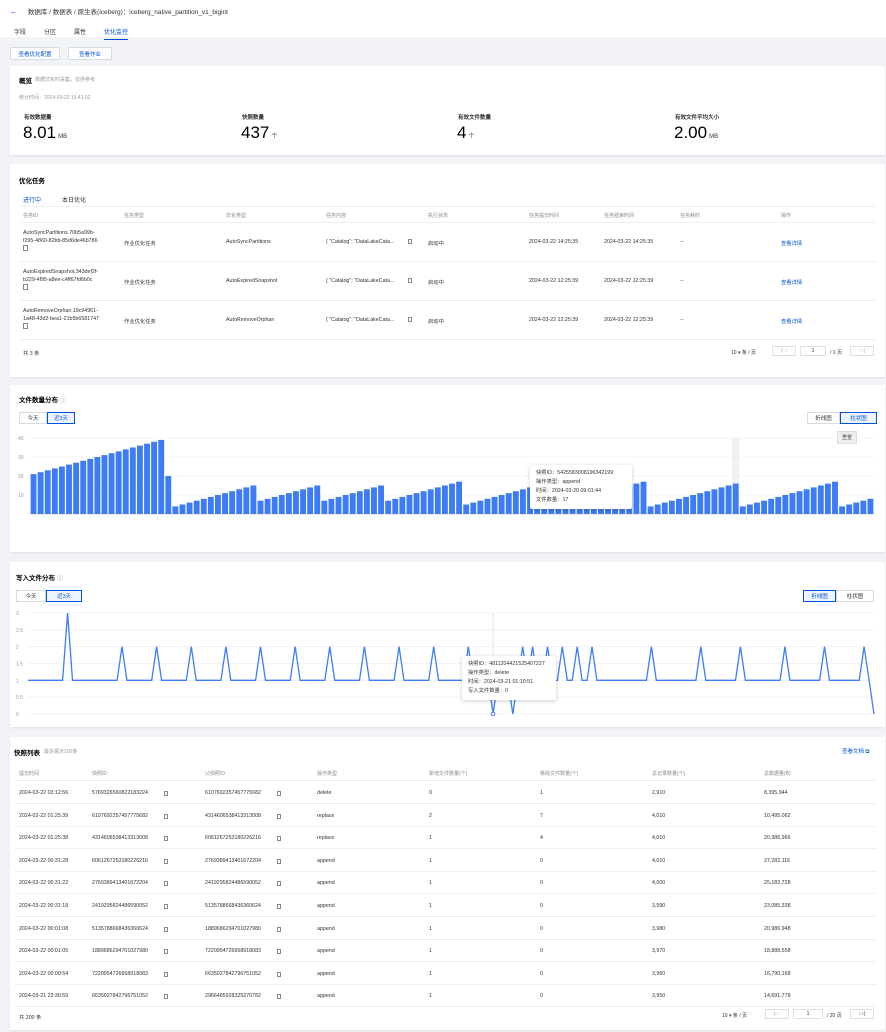 The image size is (886, 1032). What do you see at coordinates (20, 33) in the screenshot?
I see `tab-fields: 字段` at bounding box center [20, 33].